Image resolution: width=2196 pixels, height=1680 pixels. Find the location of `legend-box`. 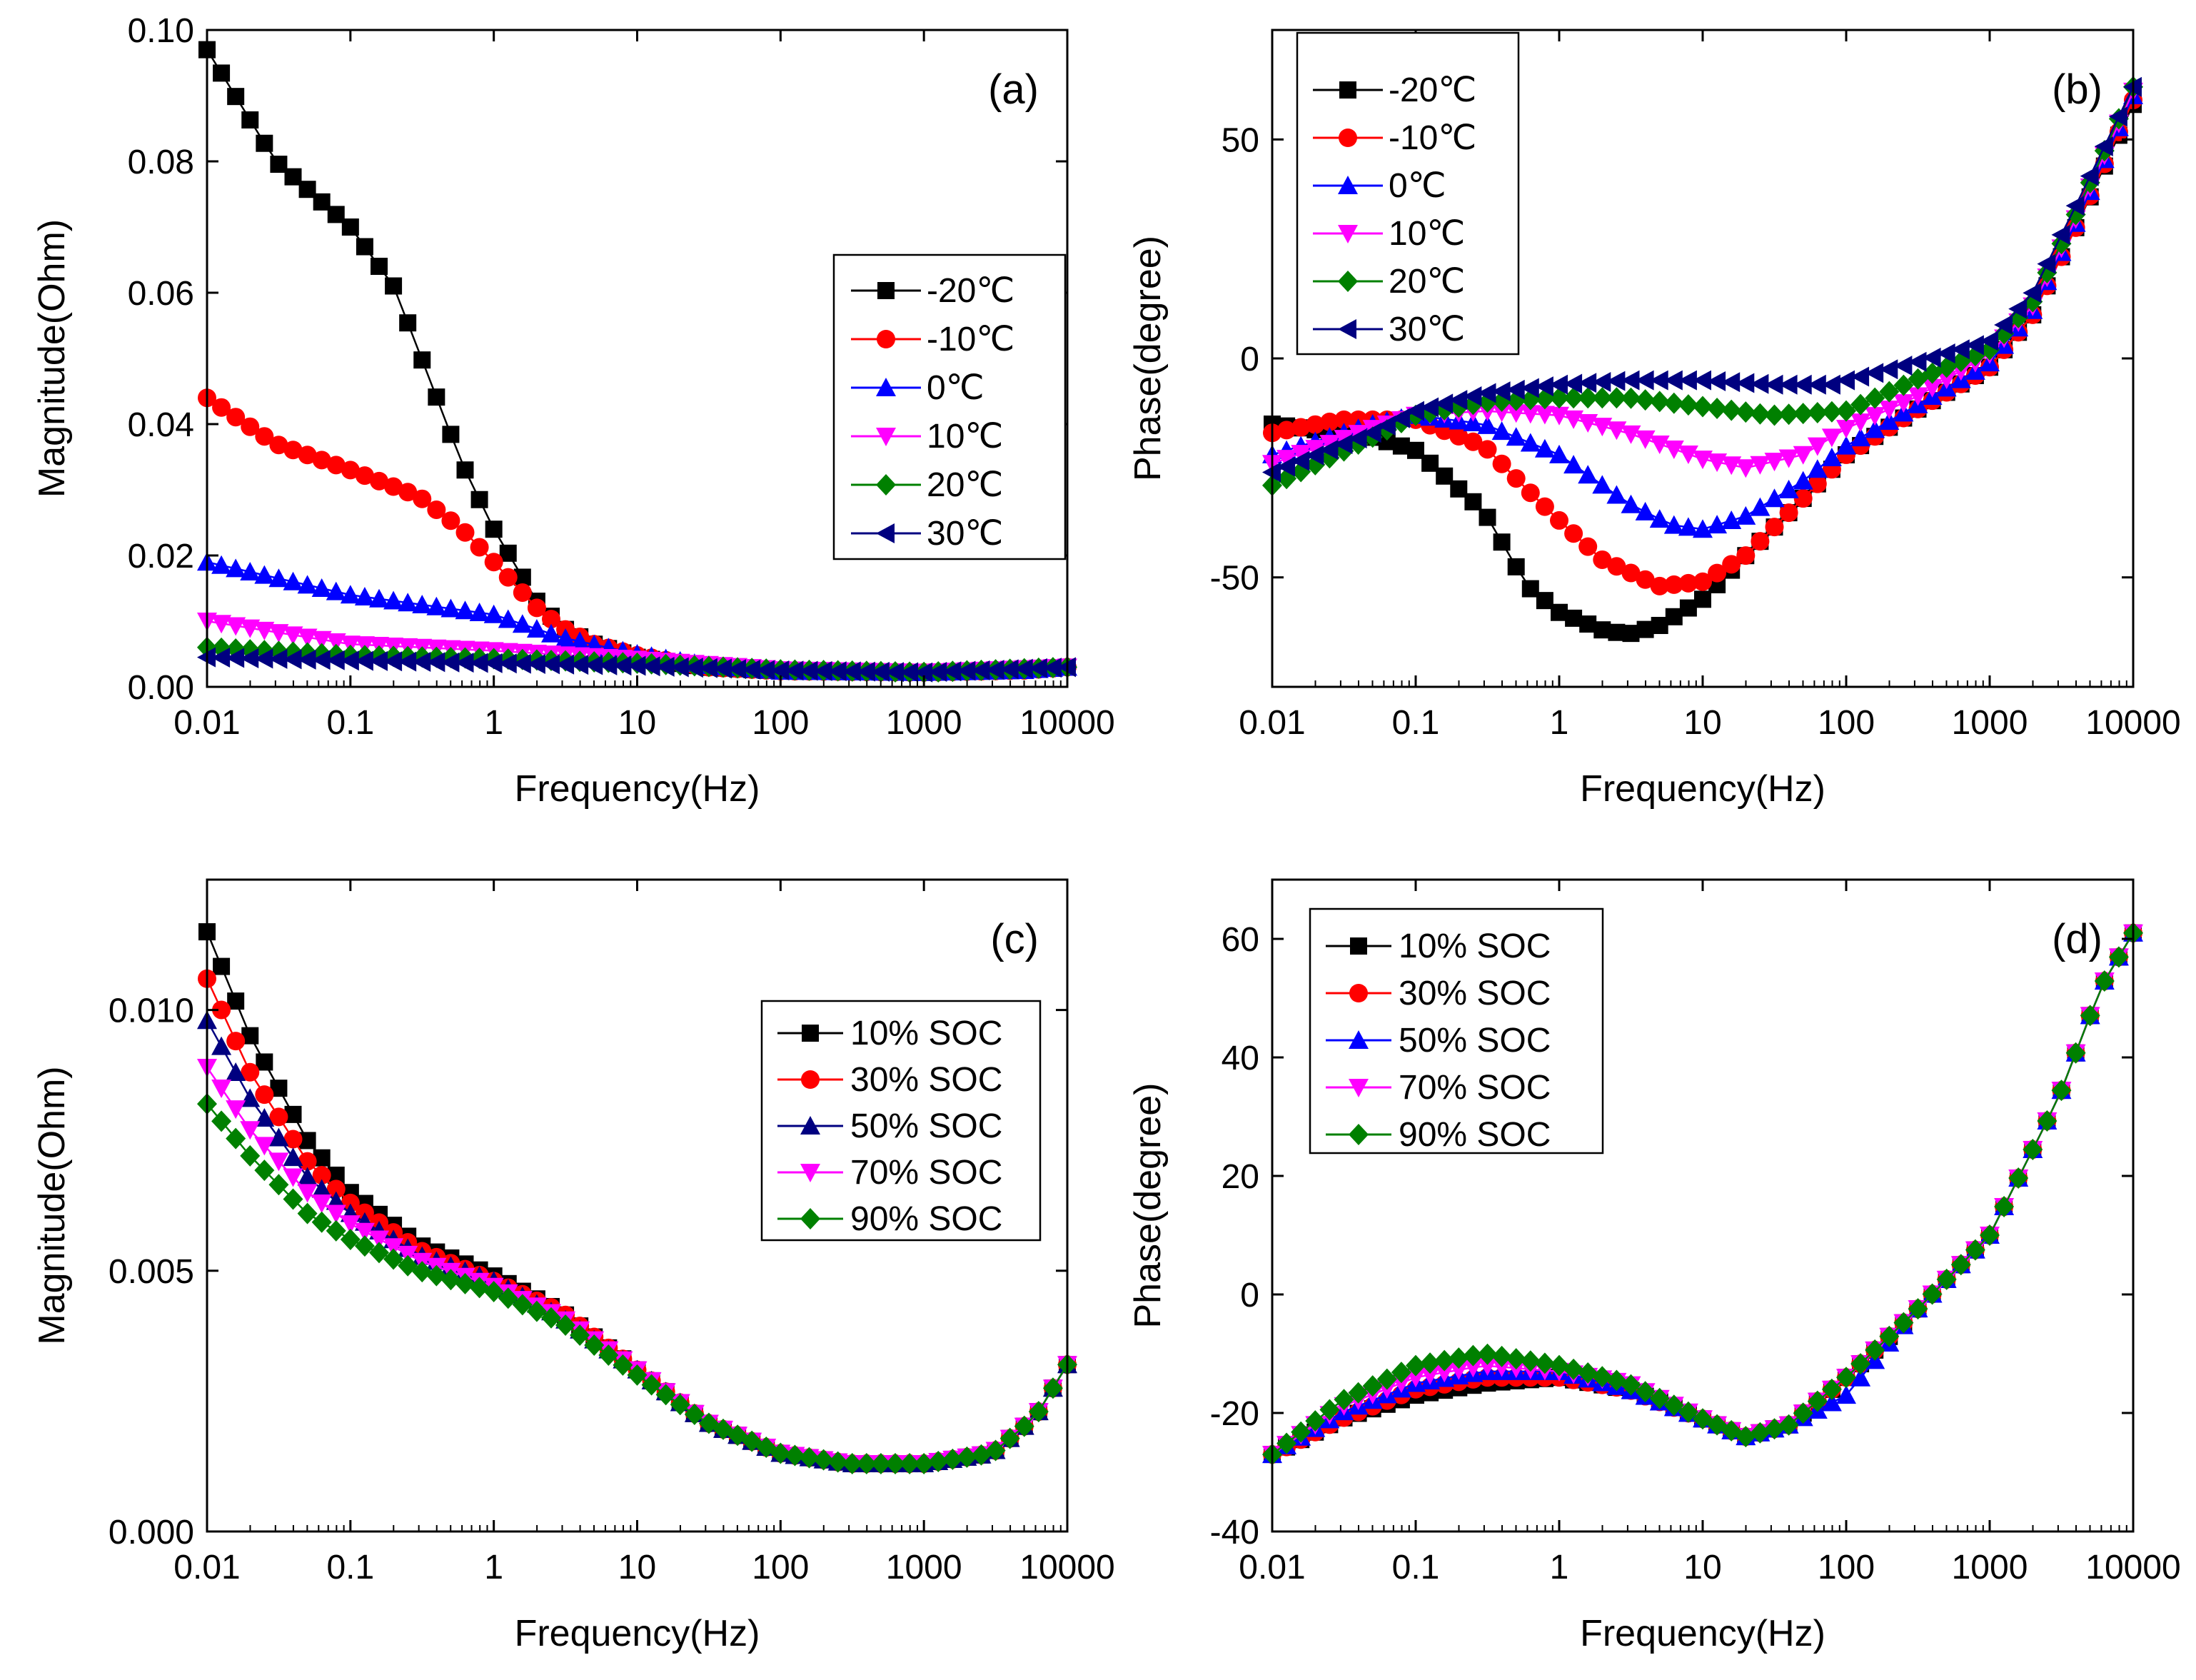

legend-box is located at coordinates (1408, 193).